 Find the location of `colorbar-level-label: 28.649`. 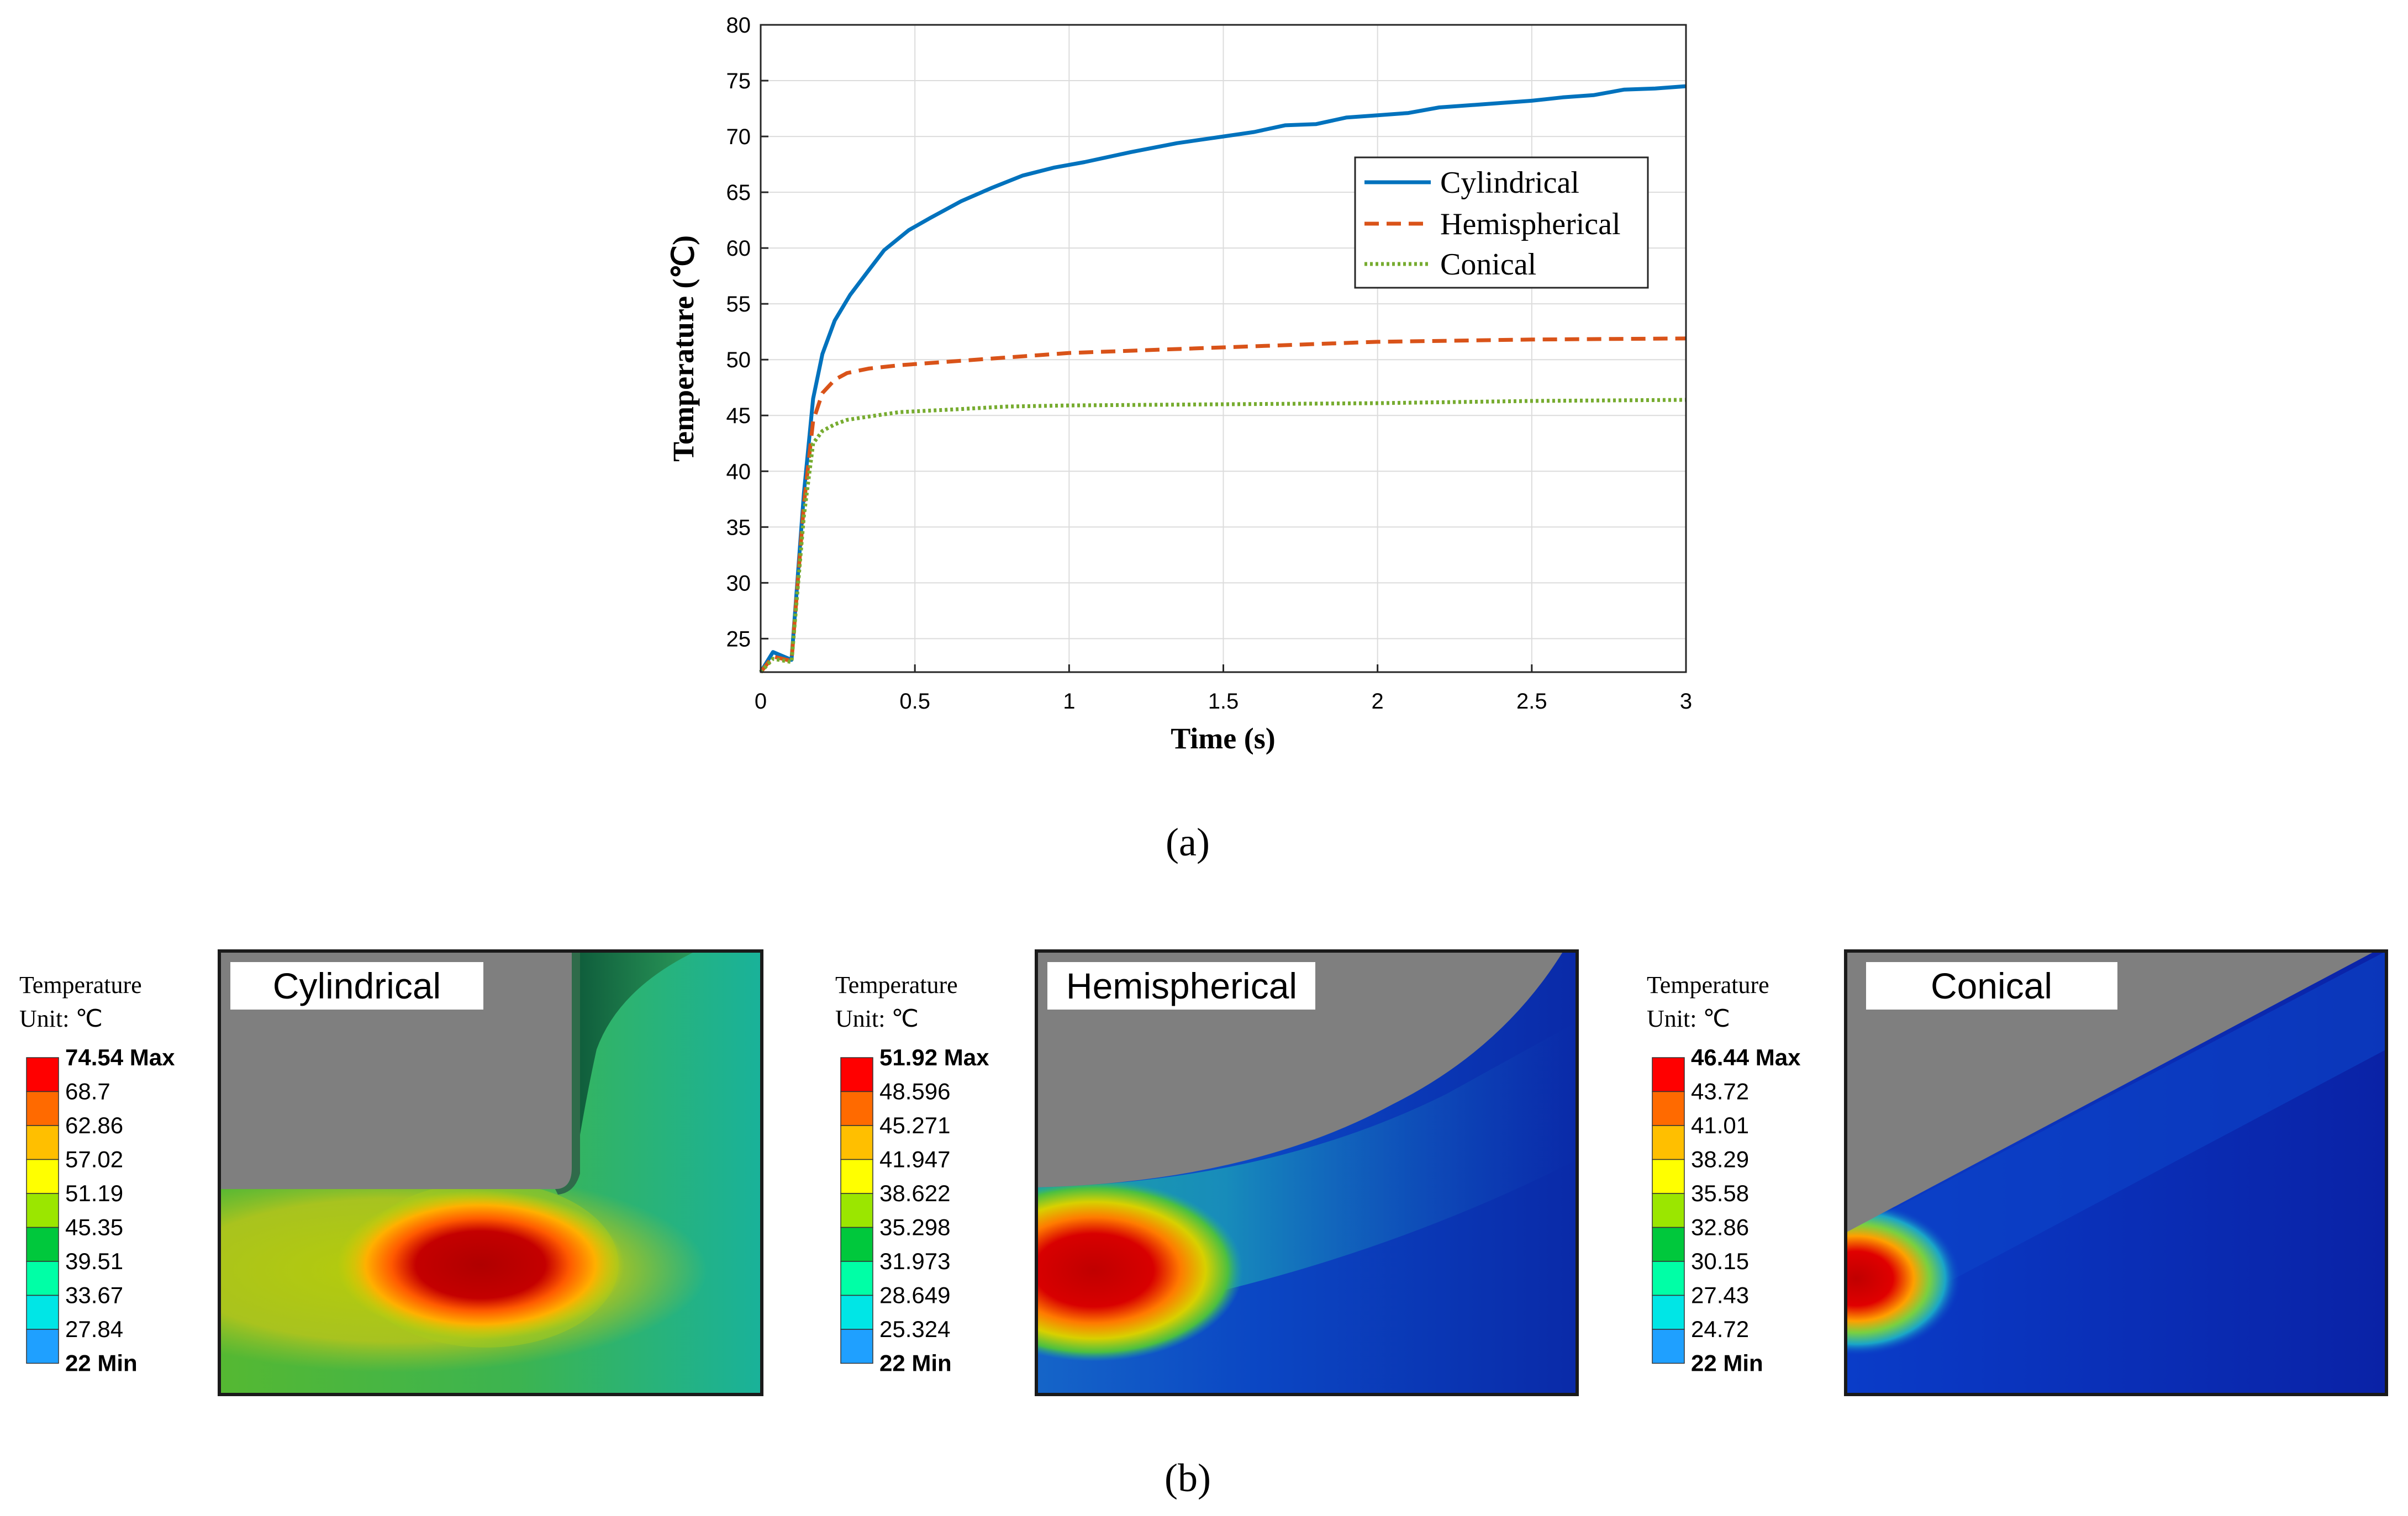

colorbar-level-label: 28.649 is located at coordinates (915, 1295).